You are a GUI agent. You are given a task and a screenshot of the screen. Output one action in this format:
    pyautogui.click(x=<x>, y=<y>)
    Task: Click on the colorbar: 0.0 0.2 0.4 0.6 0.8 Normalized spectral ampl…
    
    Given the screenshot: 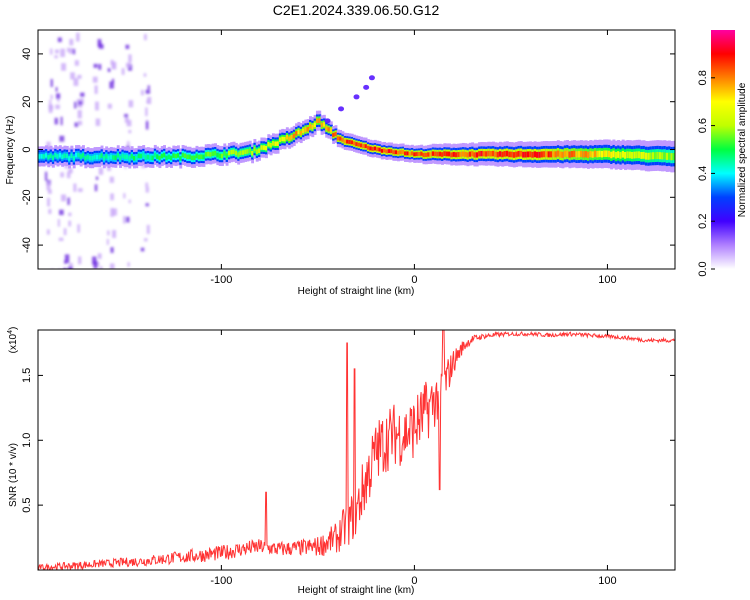 What is the action you would take?
    pyautogui.click(x=722, y=153)
    